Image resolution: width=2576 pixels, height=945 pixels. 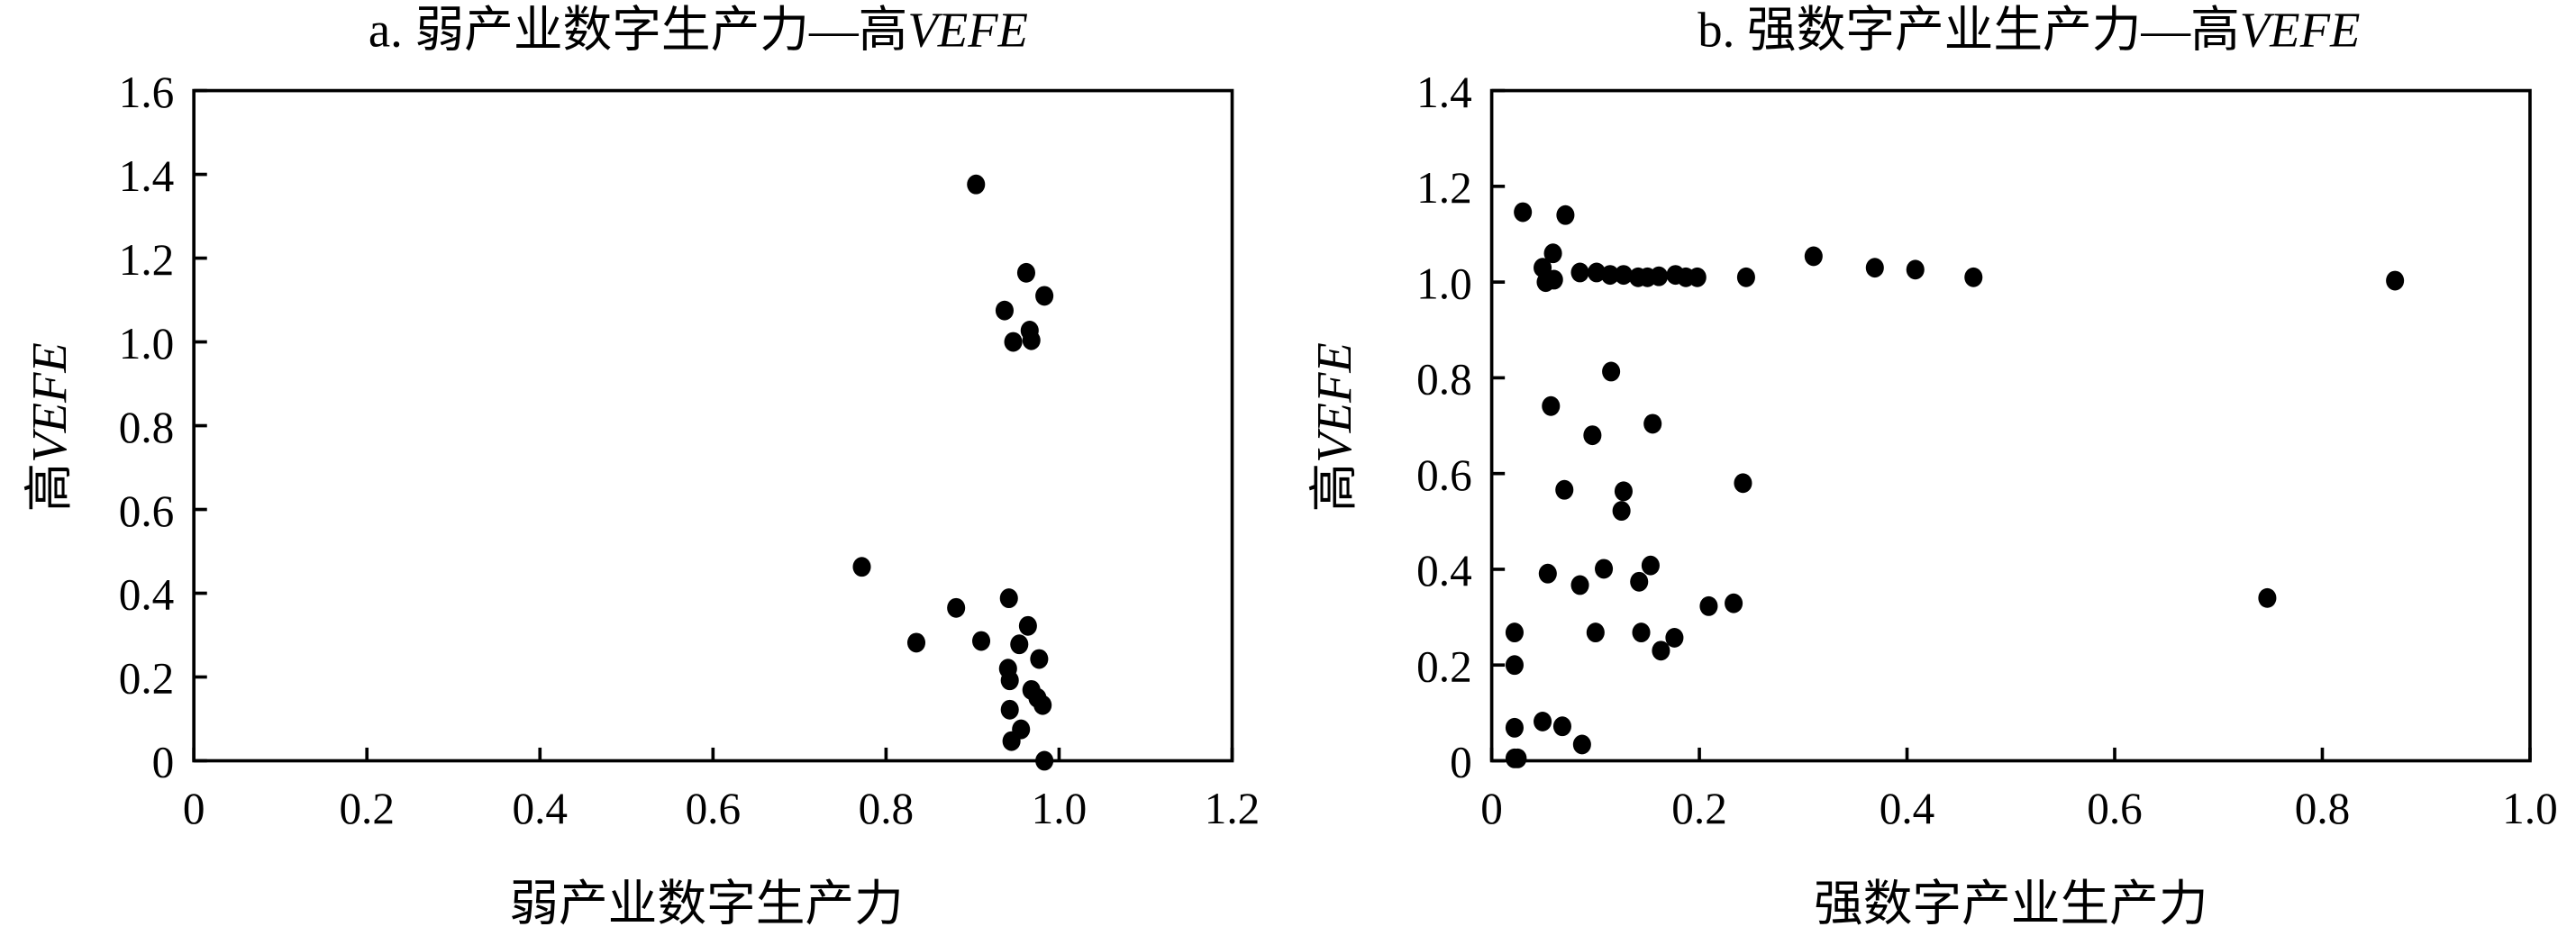 I want to click on x-axis-title: 强数字产业生产力, so click(x=2010, y=903).